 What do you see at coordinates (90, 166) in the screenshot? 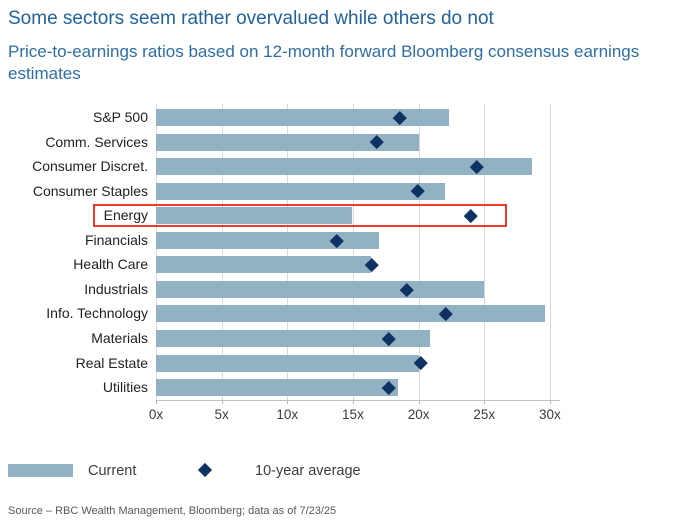
I see `category-label: Consumer Discret.` at bounding box center [90, 166].